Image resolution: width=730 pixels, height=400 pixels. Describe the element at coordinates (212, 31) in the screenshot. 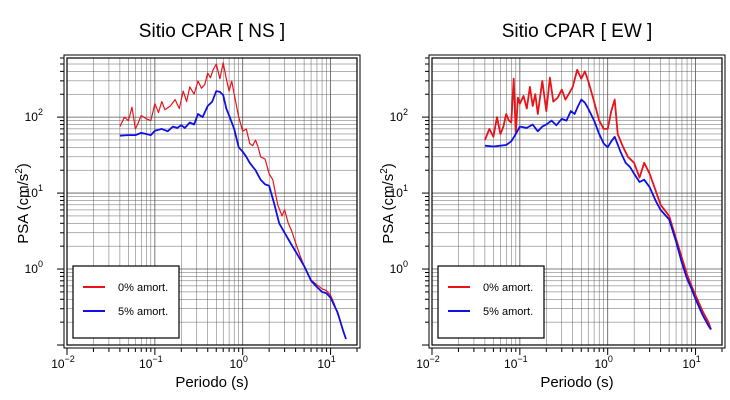

I see `chart-title: Sitio CPAR [ NS ]` at that location.